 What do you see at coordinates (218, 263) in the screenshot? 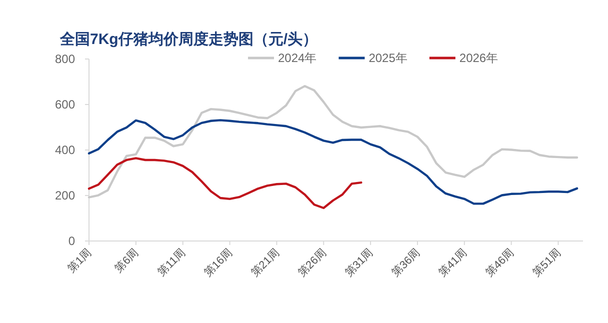
I see `x-tick-label: 第16周` at bounding box center [218, 263].